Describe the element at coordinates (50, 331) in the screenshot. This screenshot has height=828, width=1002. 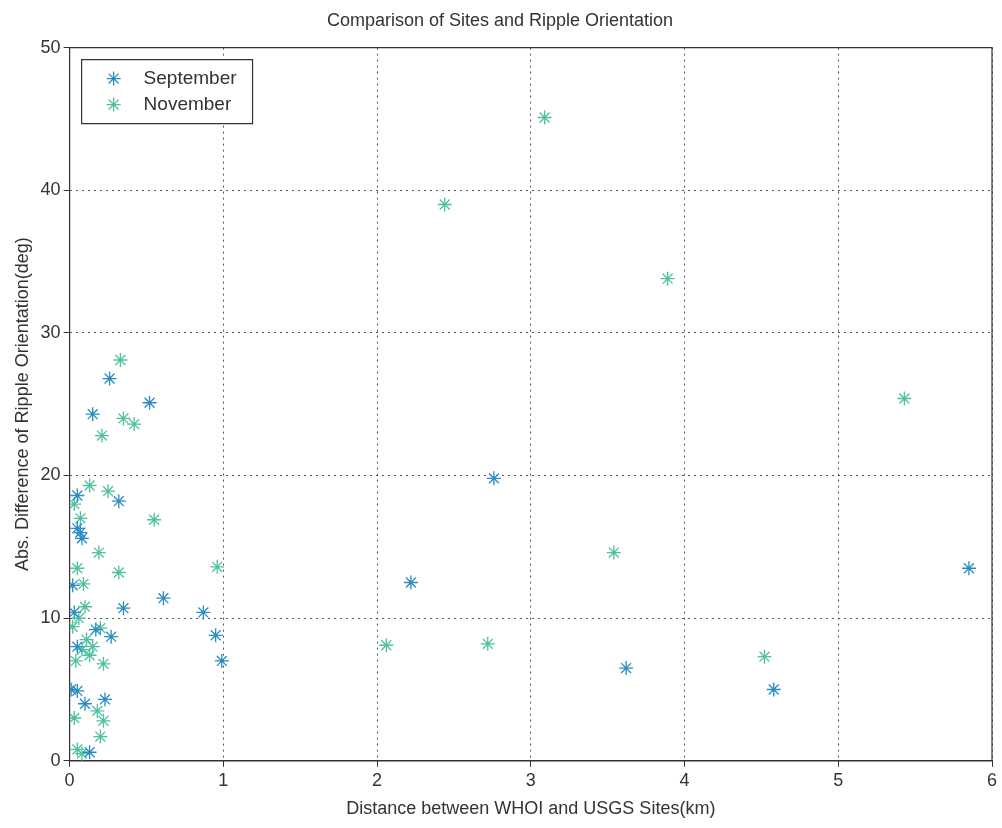
I see `y-tick-label: 30` at that location.